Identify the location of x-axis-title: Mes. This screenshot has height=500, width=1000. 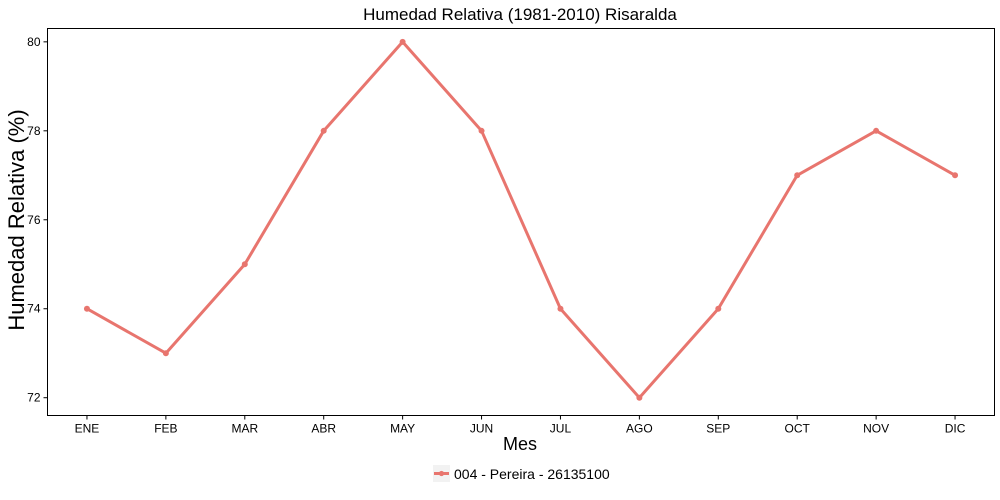
(520, 444).